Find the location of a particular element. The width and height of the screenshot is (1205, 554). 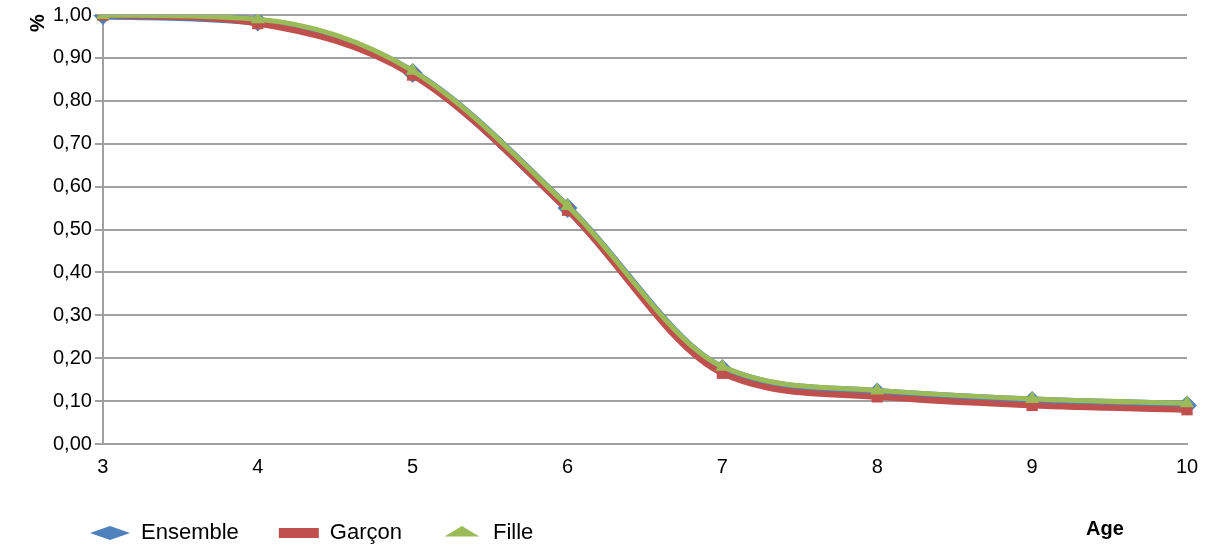

y-axis-title: % is located at coordinates (36, 22).